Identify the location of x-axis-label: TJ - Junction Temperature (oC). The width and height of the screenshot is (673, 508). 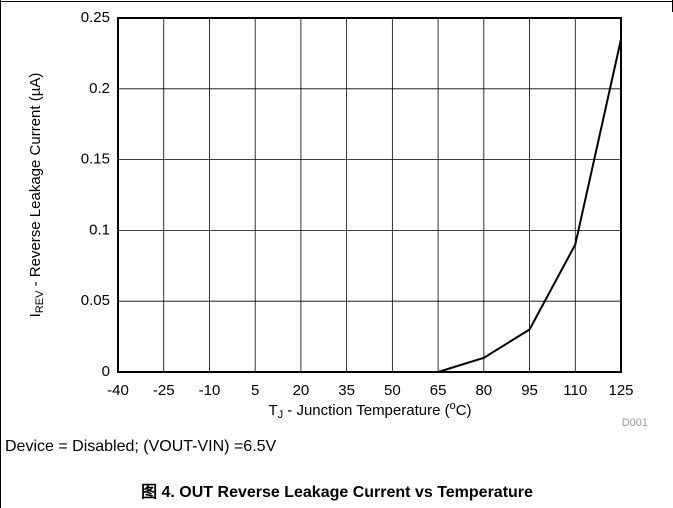
(369, 410).